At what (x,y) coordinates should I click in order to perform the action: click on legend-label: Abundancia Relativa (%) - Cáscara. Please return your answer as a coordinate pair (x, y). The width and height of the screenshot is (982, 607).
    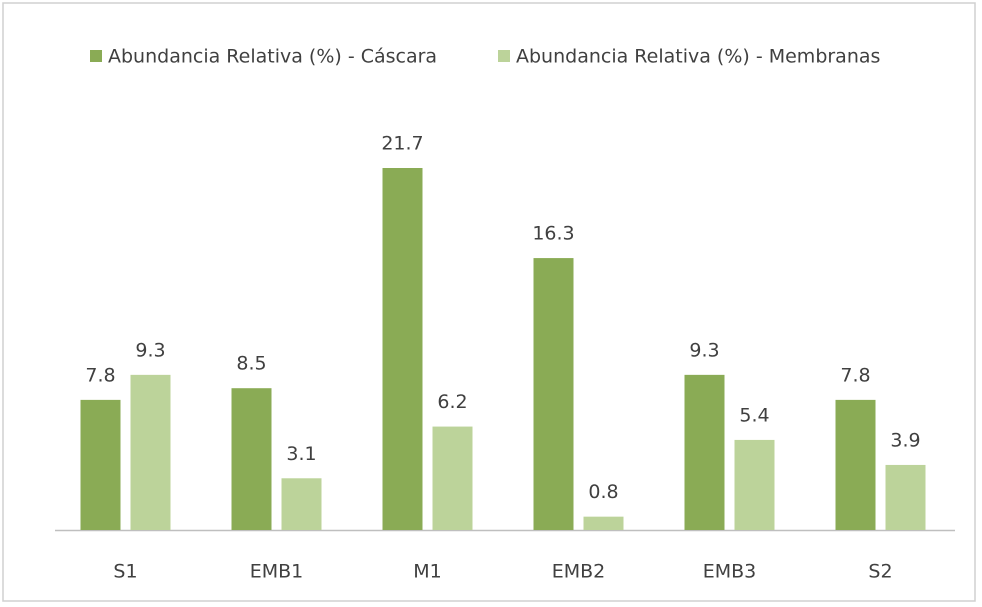
    Looking at the image, I should click on (272, 57).